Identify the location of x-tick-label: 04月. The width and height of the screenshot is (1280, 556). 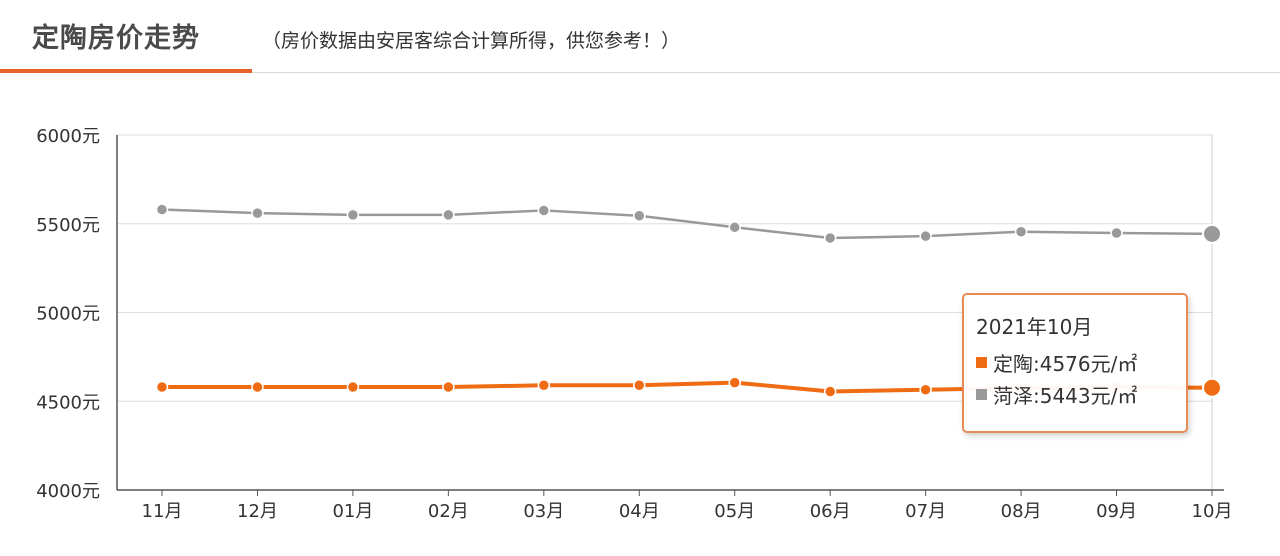
(639, 511).